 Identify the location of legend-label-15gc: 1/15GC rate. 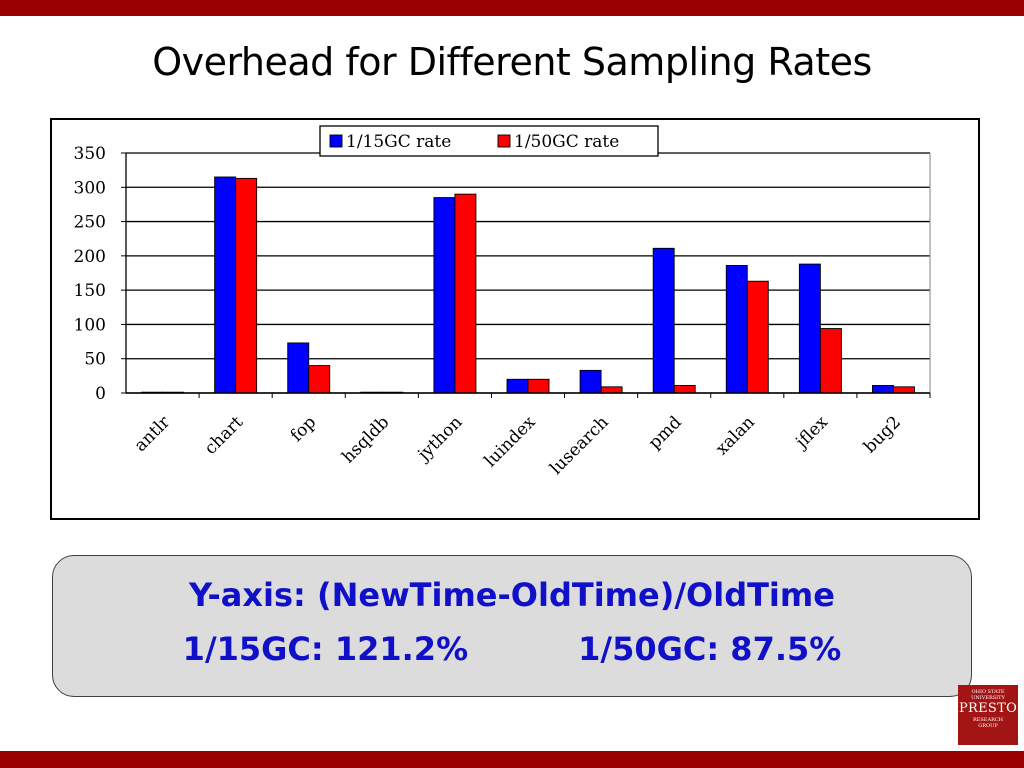
(398, 142).